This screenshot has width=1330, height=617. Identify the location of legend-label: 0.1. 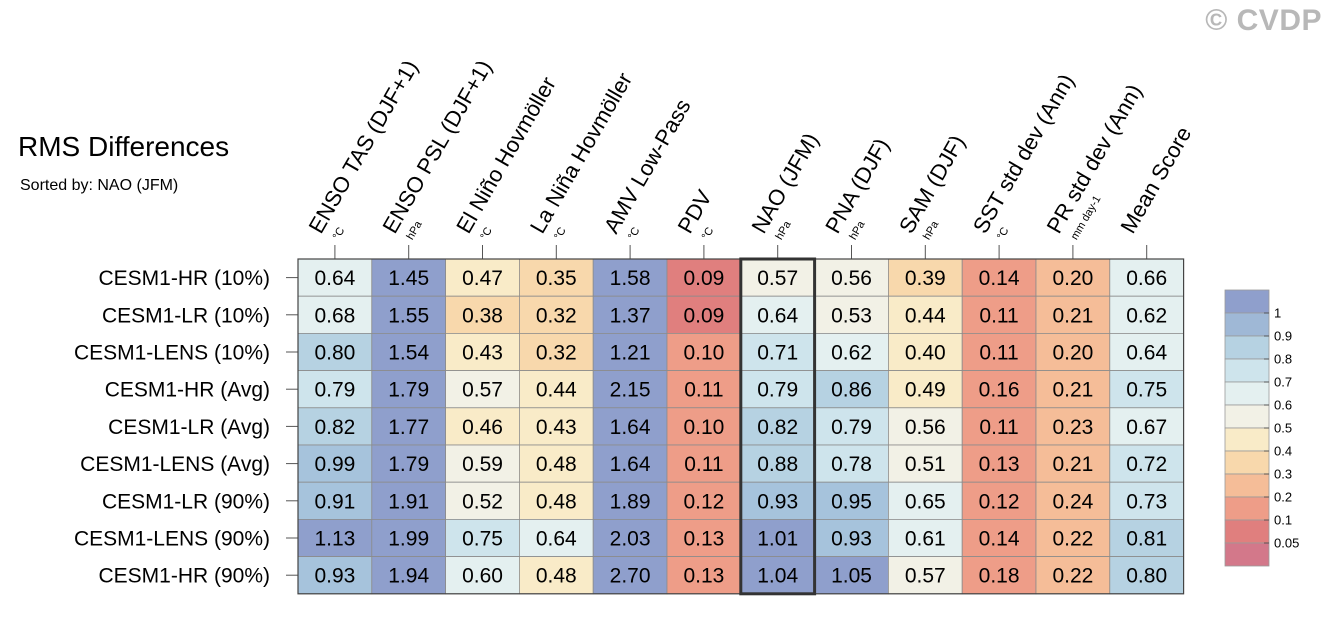
(1283, 520).